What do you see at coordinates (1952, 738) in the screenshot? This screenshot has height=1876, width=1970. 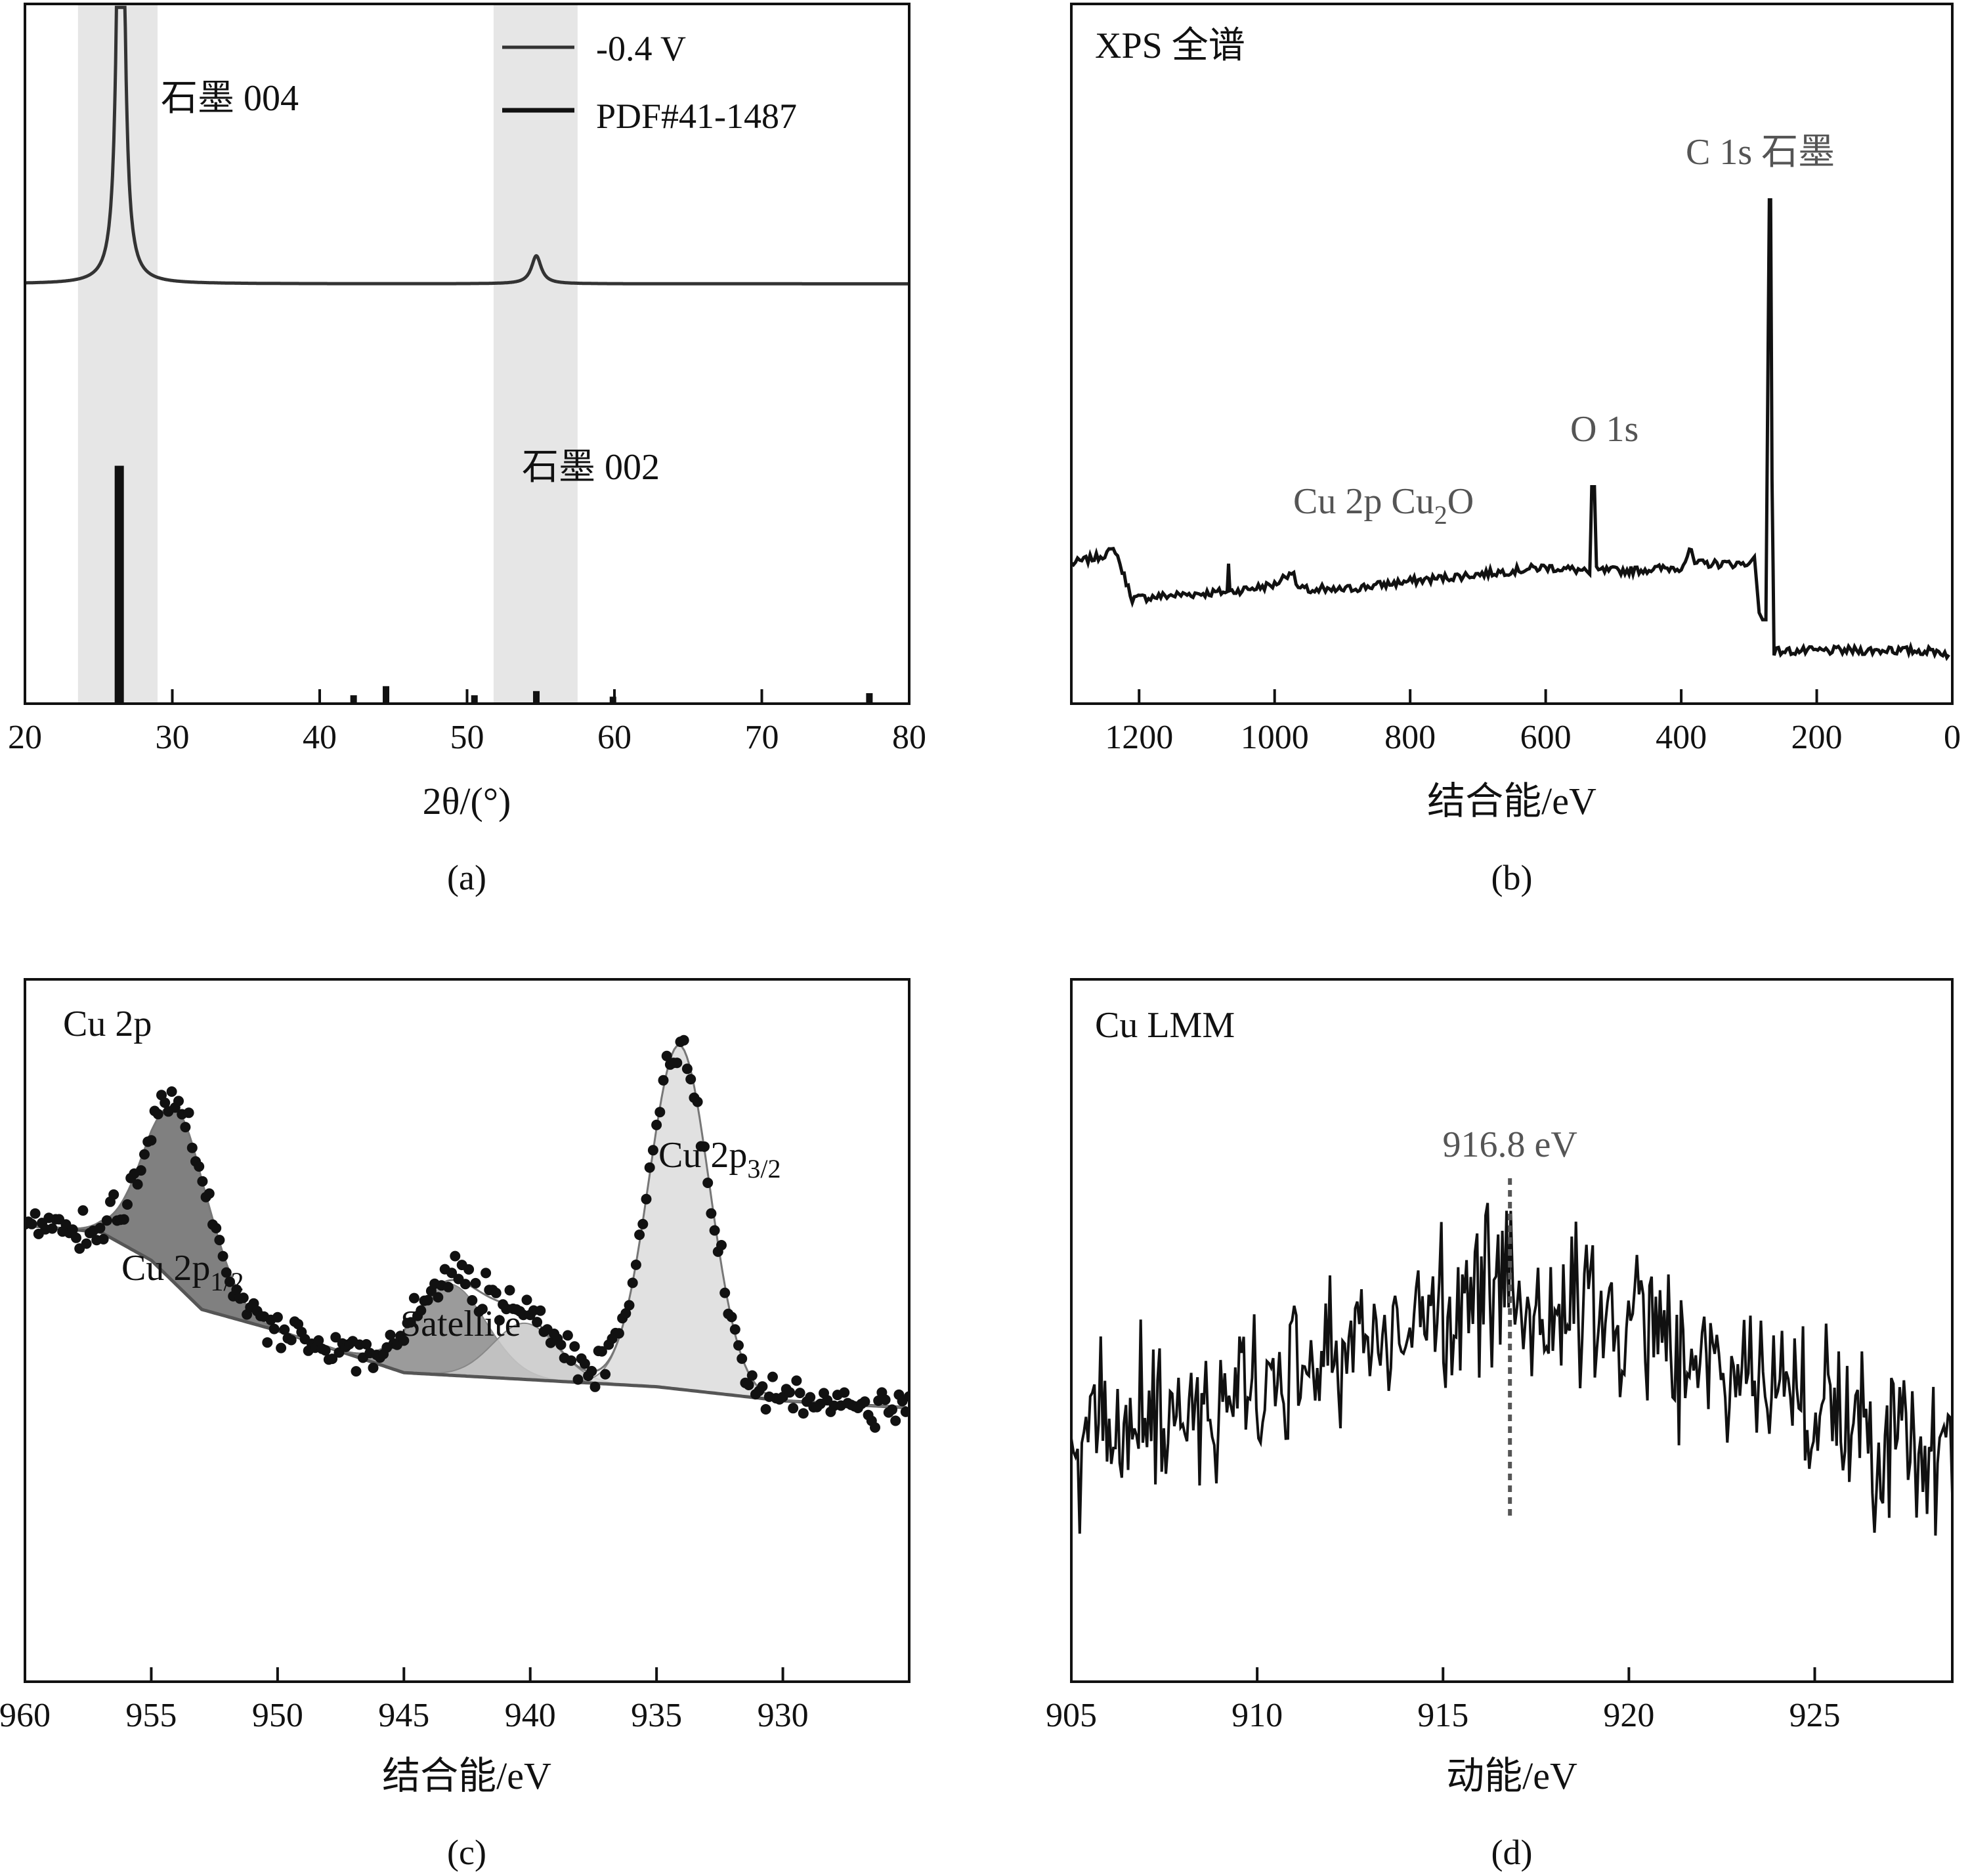 I see `x-tick-label: 0` at bounding box center [1952, 738].